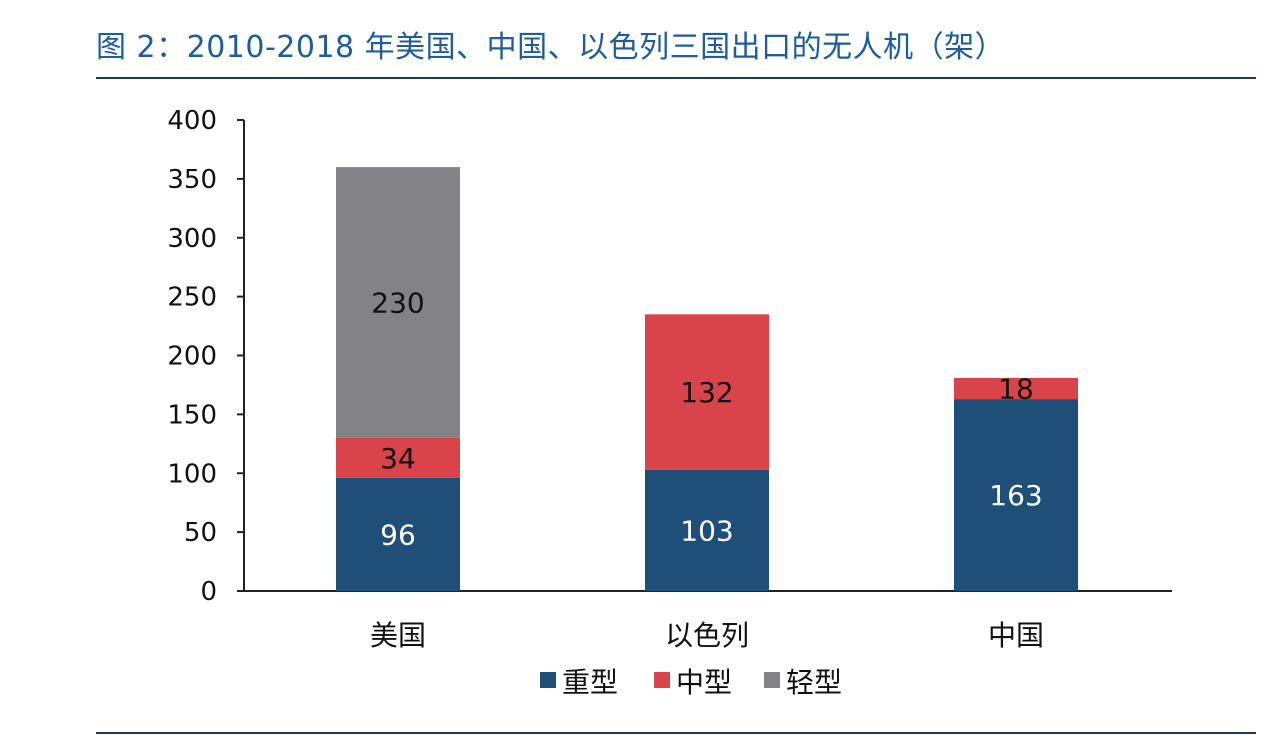 Image resolution: width=1280 pixels, height=756 pixels. I want to click on chart-legend: 重型 中型 轻型, so click(691, 682).